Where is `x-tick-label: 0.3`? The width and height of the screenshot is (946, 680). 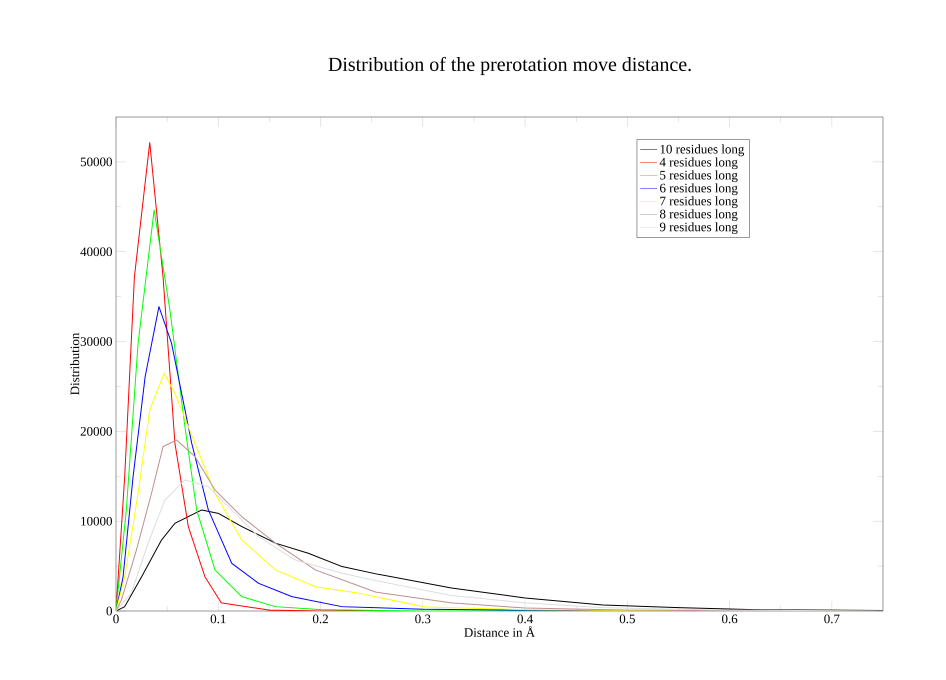
x-tick-label: 0.3 is located at coordinates (422, 619).